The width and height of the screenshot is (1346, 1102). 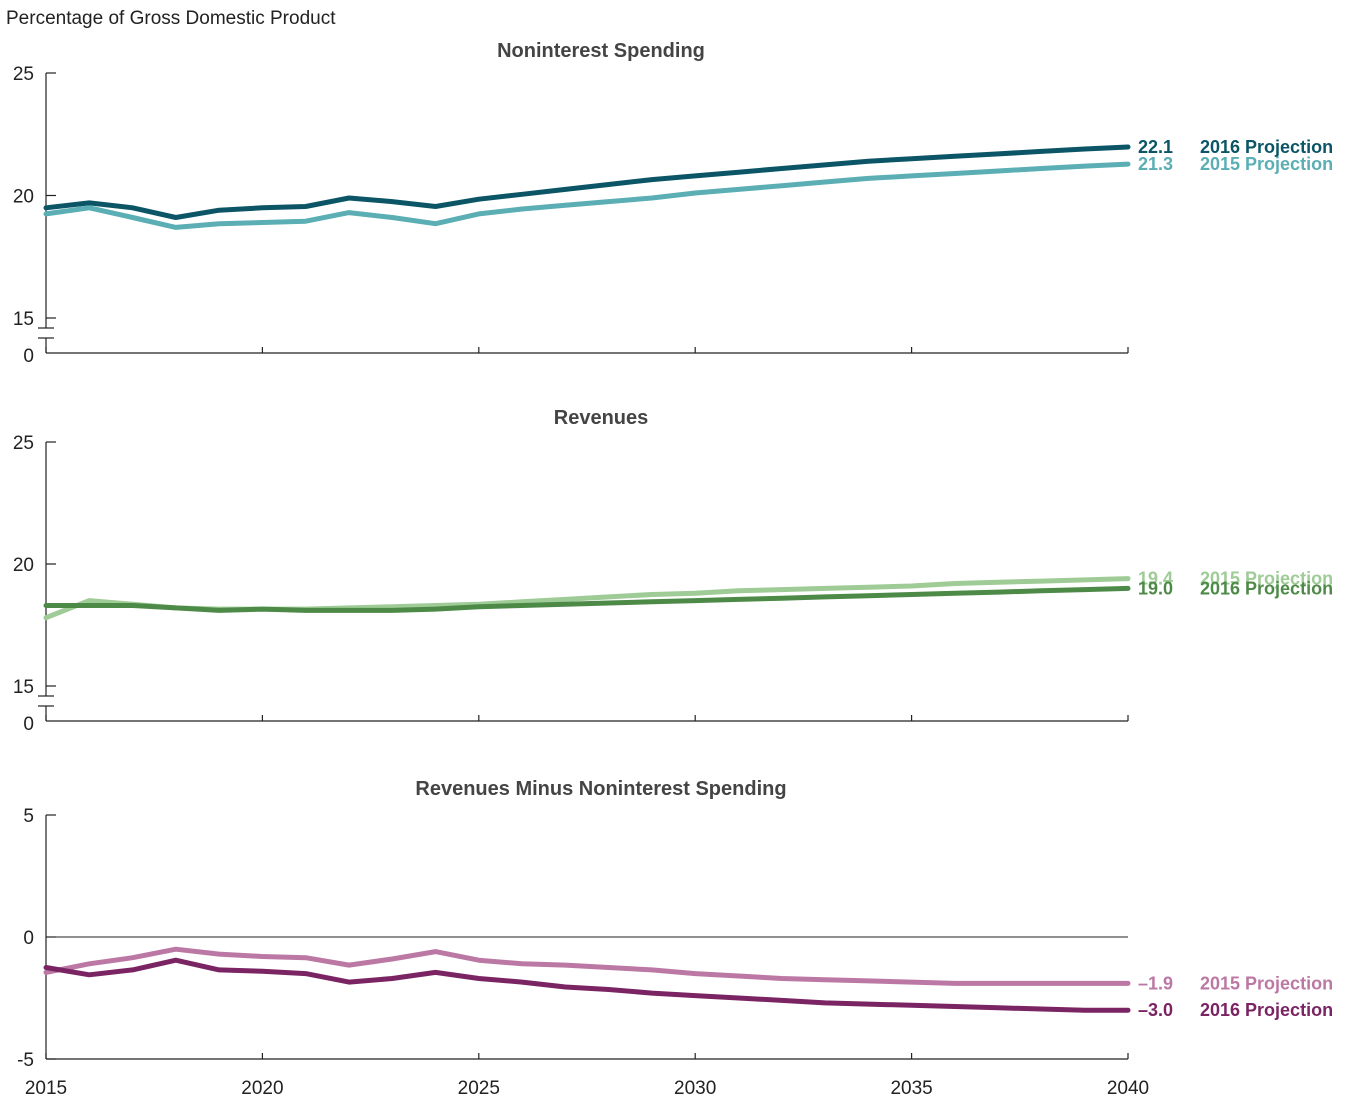 I want to click on series-end-value: 19.4, so click(x=1155, y=579).